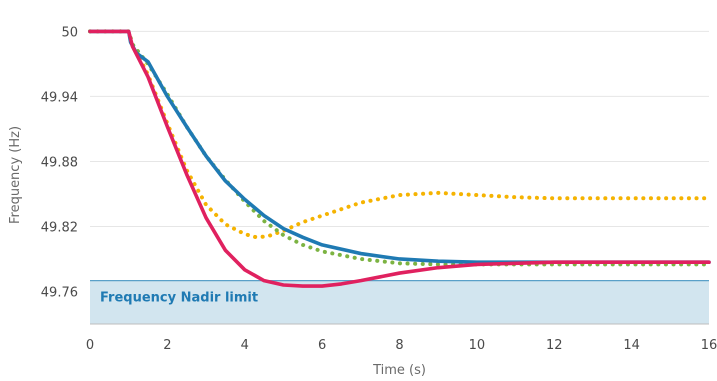  Describe the element at coordinates (69, 32) in the screenshot. I see `y-tick-label: 50` at that location.